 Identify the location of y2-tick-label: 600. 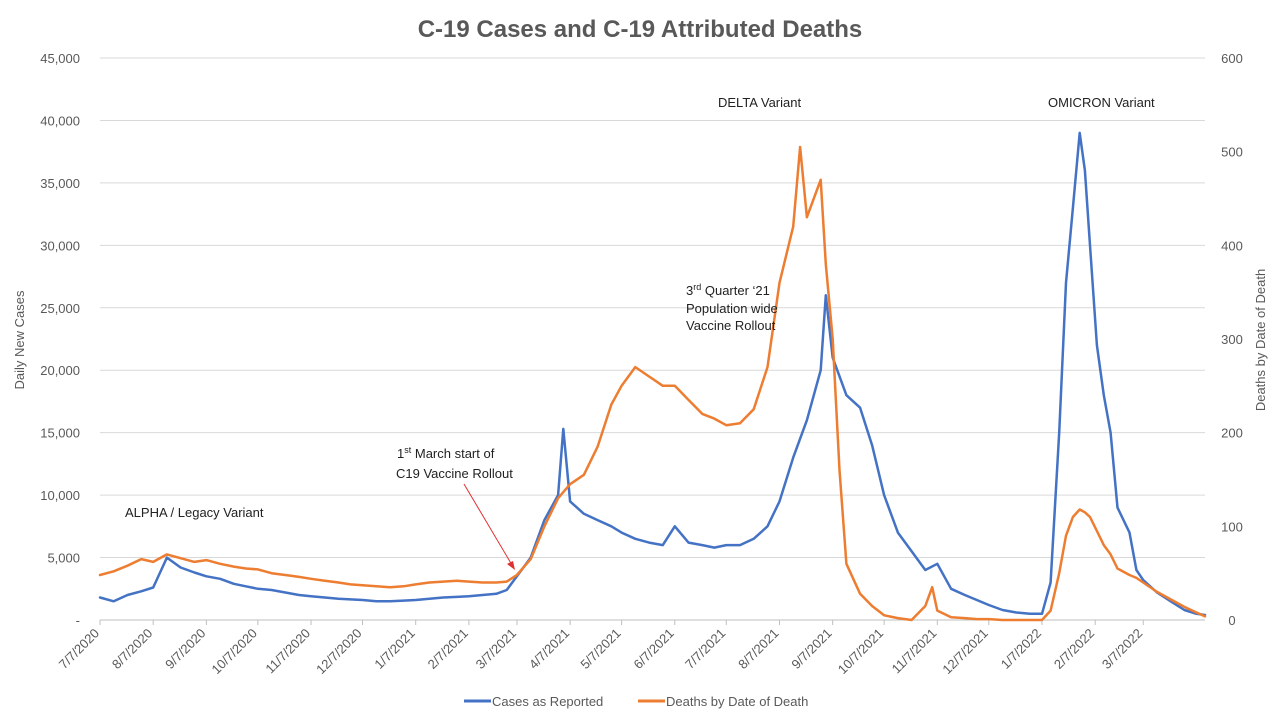
(1232, 58).